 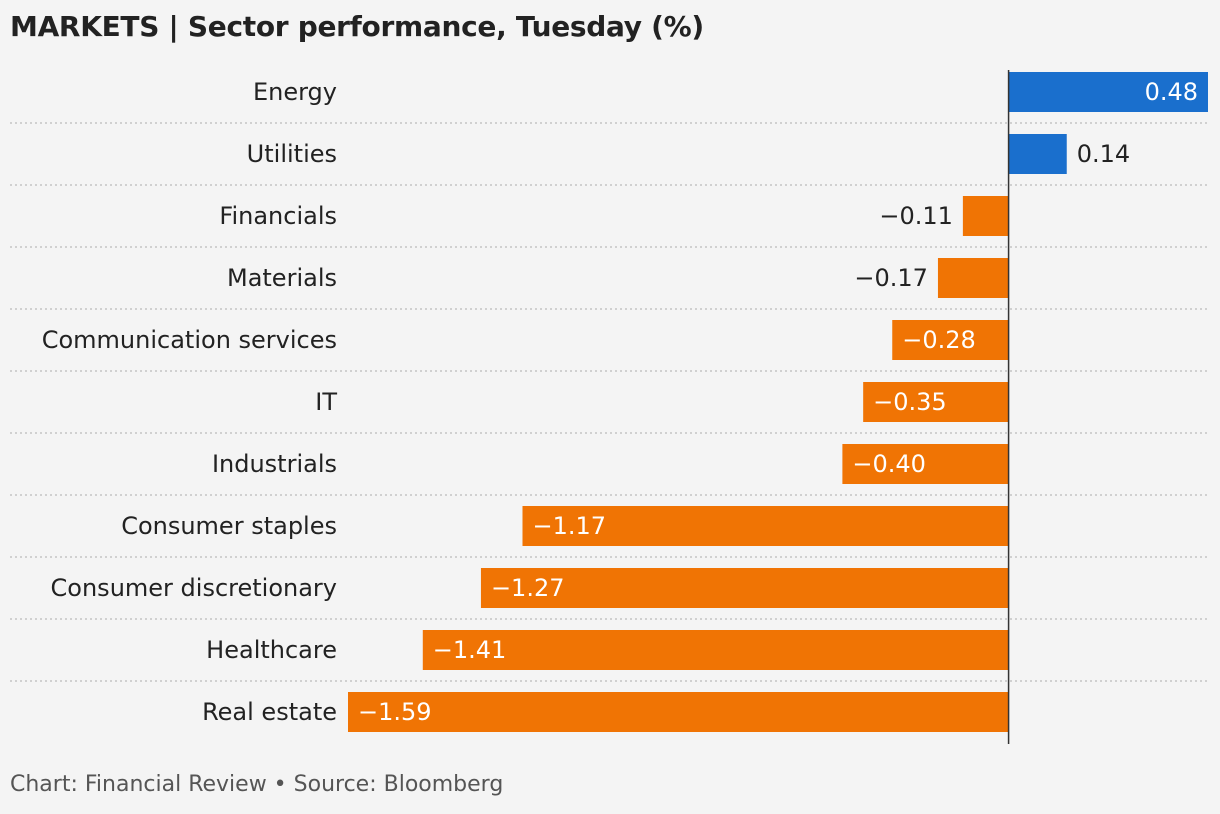 What do you see at coordinates (1171, 92) in the screenshot?
I see `value-label: 0.48` at bounding box center [1171, 92].